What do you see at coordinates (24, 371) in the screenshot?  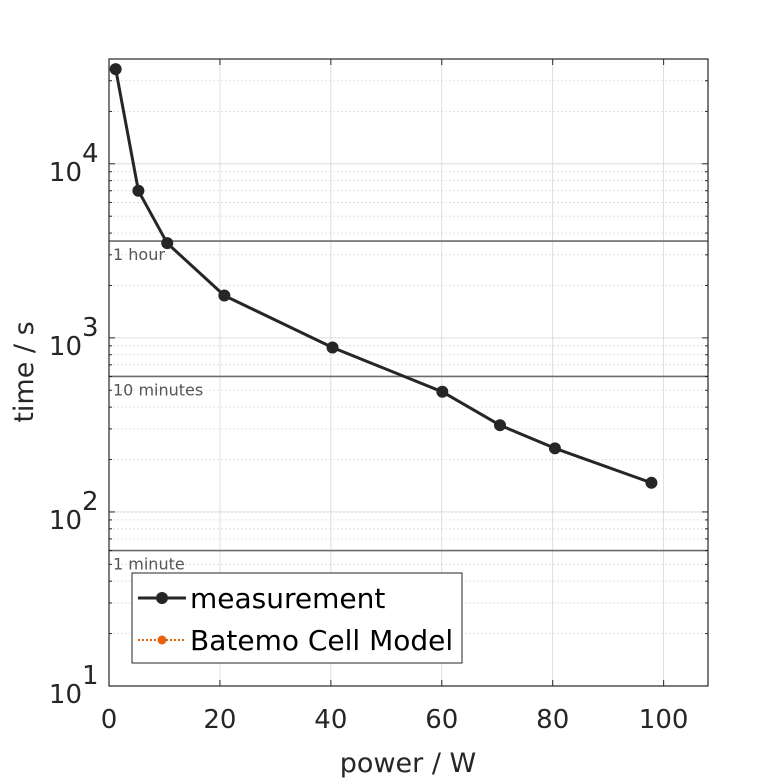 I see `y-axis-label: time / s` at bounding box center [24, 371].